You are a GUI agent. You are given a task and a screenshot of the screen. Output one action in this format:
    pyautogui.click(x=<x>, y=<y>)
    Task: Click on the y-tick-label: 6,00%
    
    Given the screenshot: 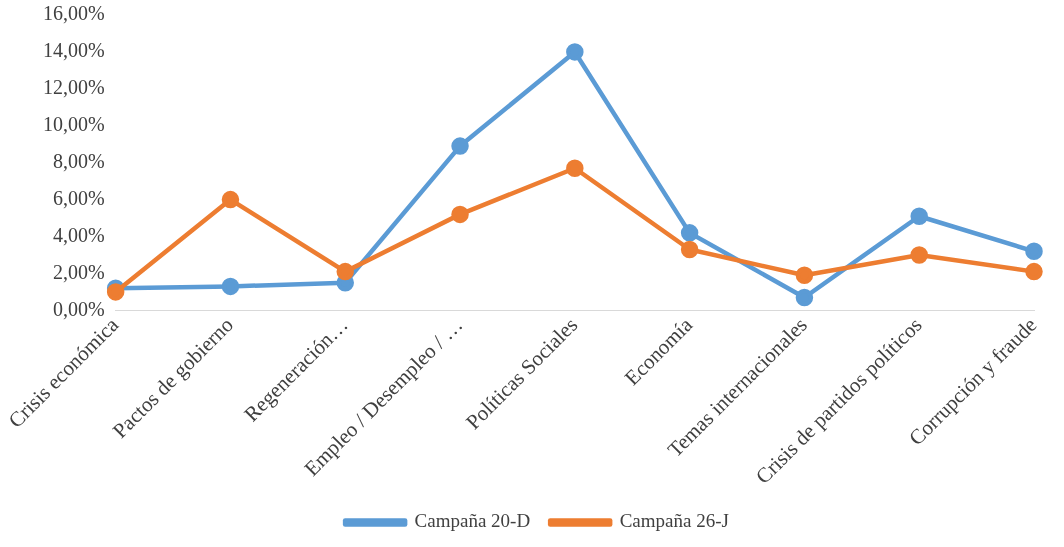 What is the action you would take?
    pyautogui.click(x=78, y=197)
    